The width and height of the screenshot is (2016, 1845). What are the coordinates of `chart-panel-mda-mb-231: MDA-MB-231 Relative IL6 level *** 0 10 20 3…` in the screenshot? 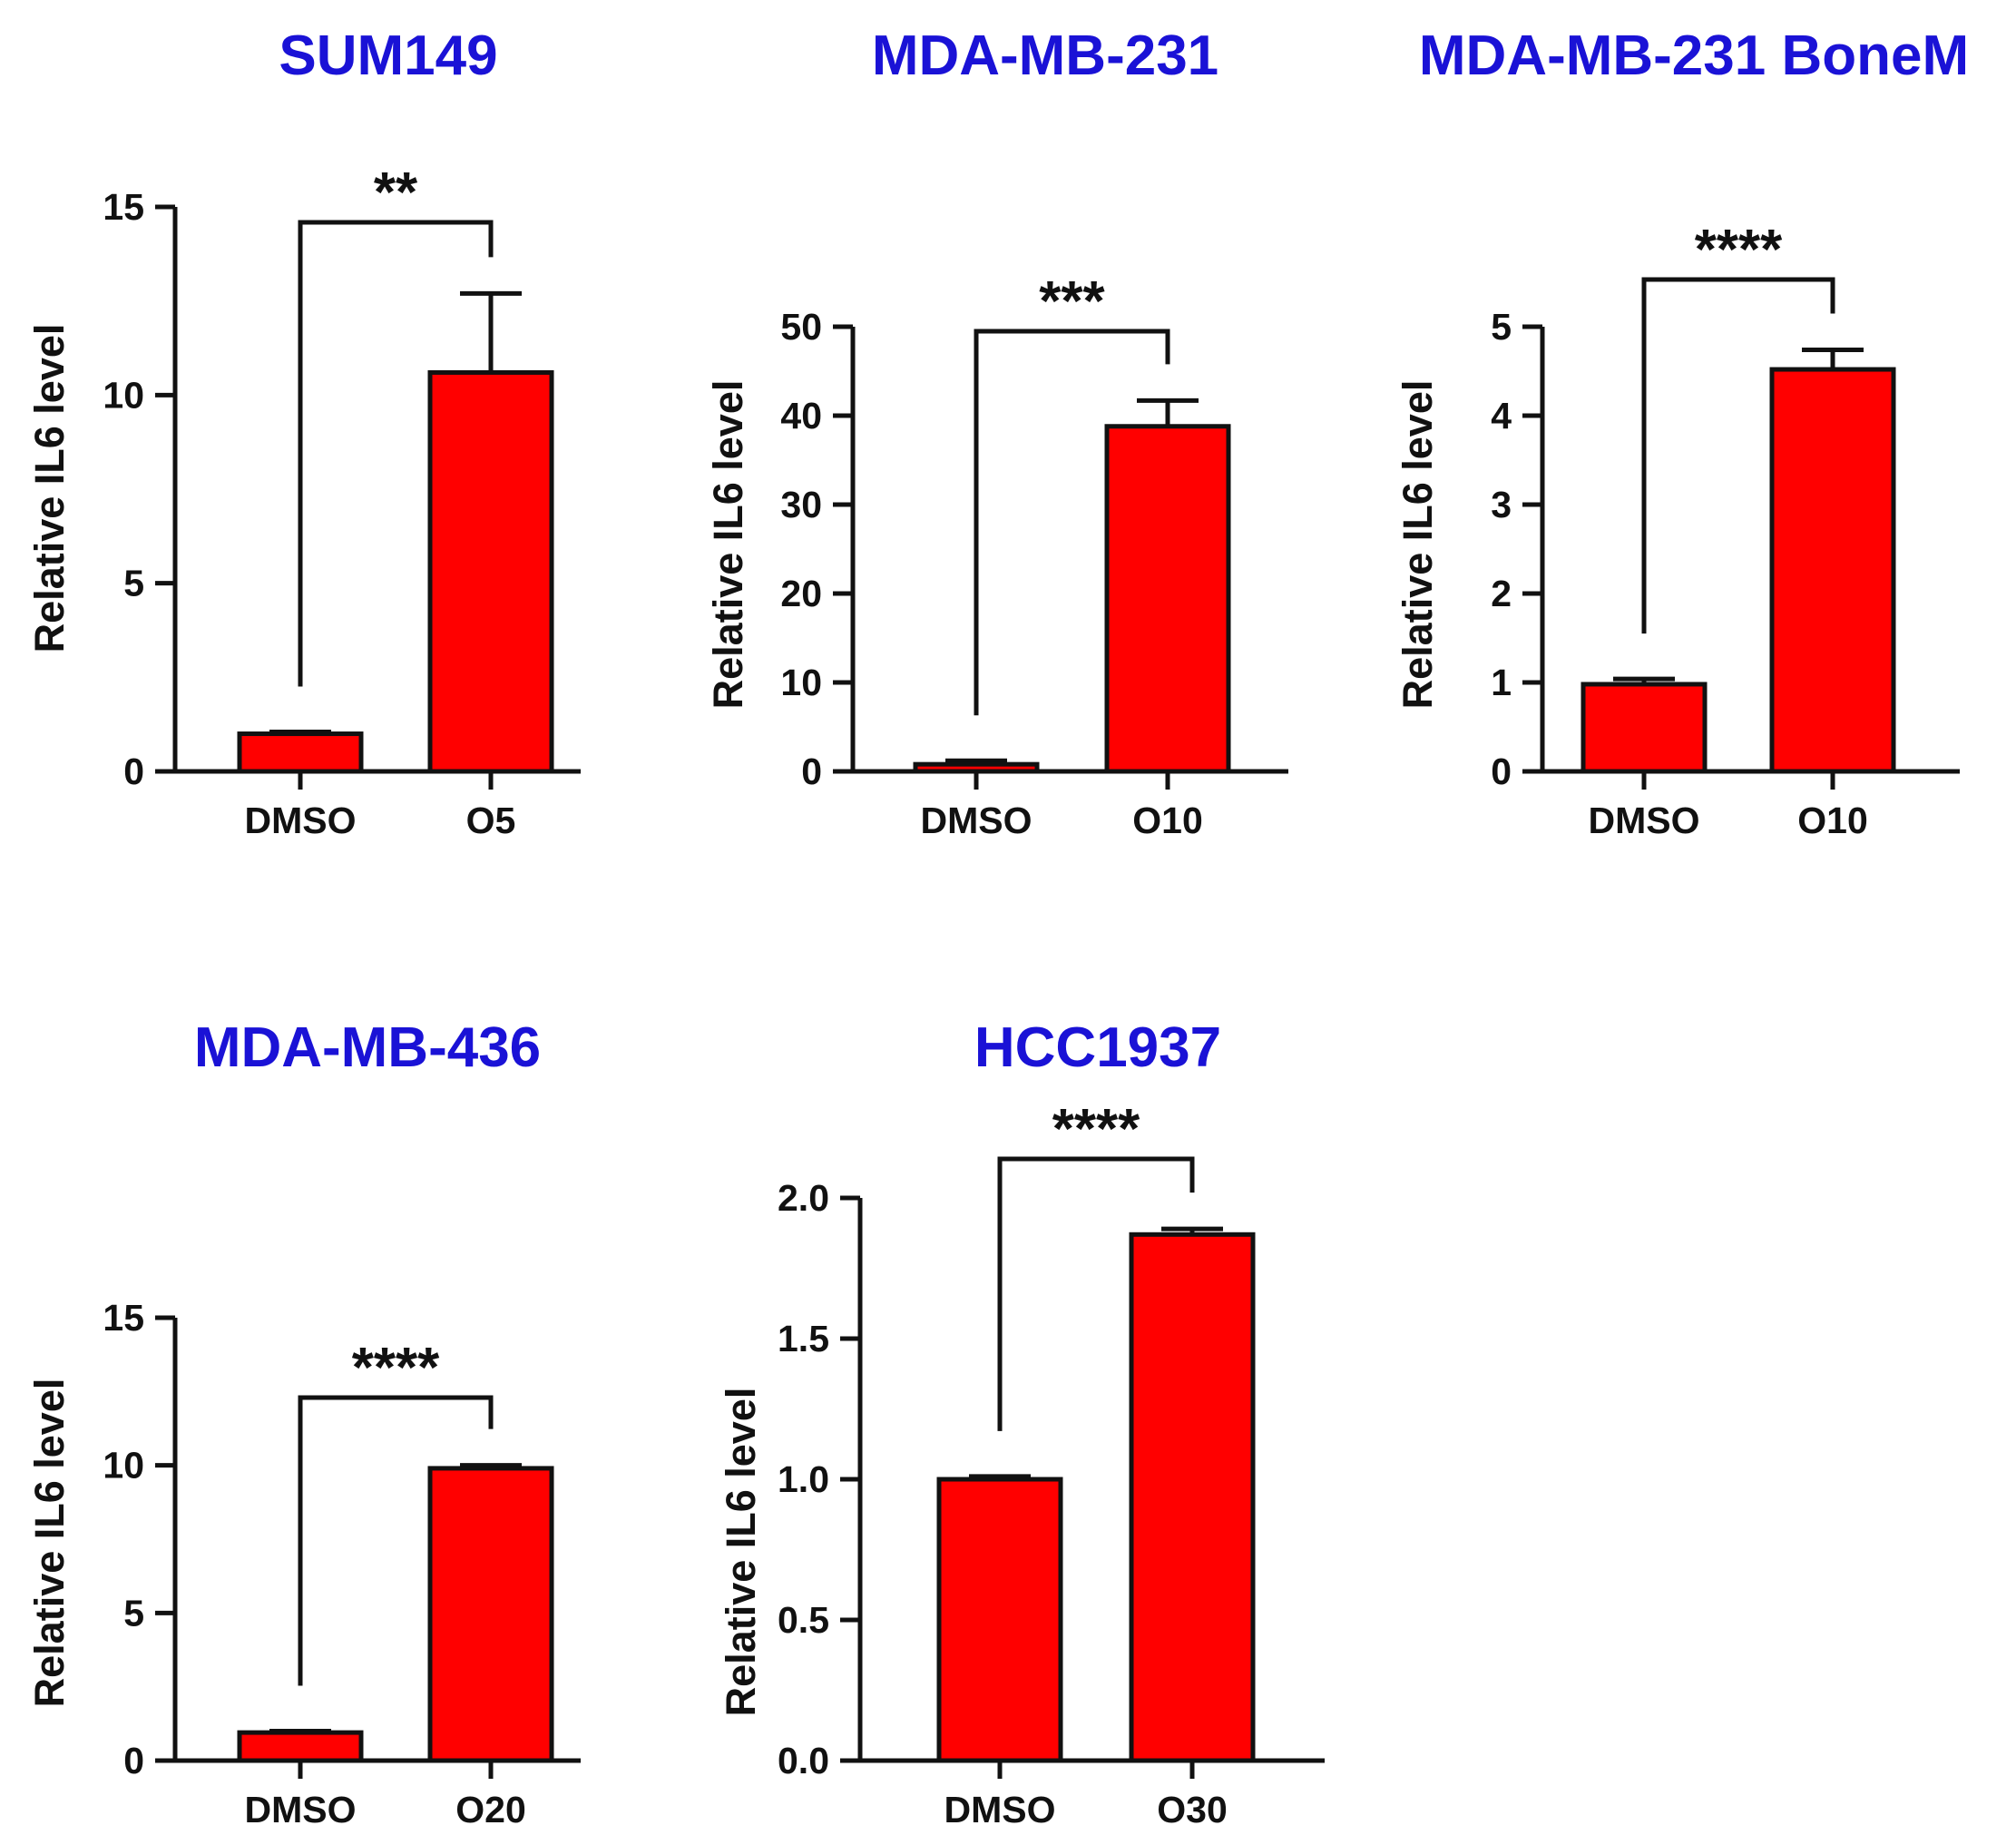 It's located at (997, 433).